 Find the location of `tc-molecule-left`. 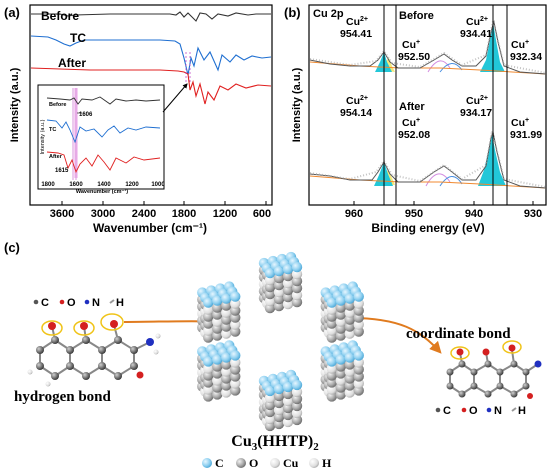

tc-molecule-left is located at coordinates (94, 350).